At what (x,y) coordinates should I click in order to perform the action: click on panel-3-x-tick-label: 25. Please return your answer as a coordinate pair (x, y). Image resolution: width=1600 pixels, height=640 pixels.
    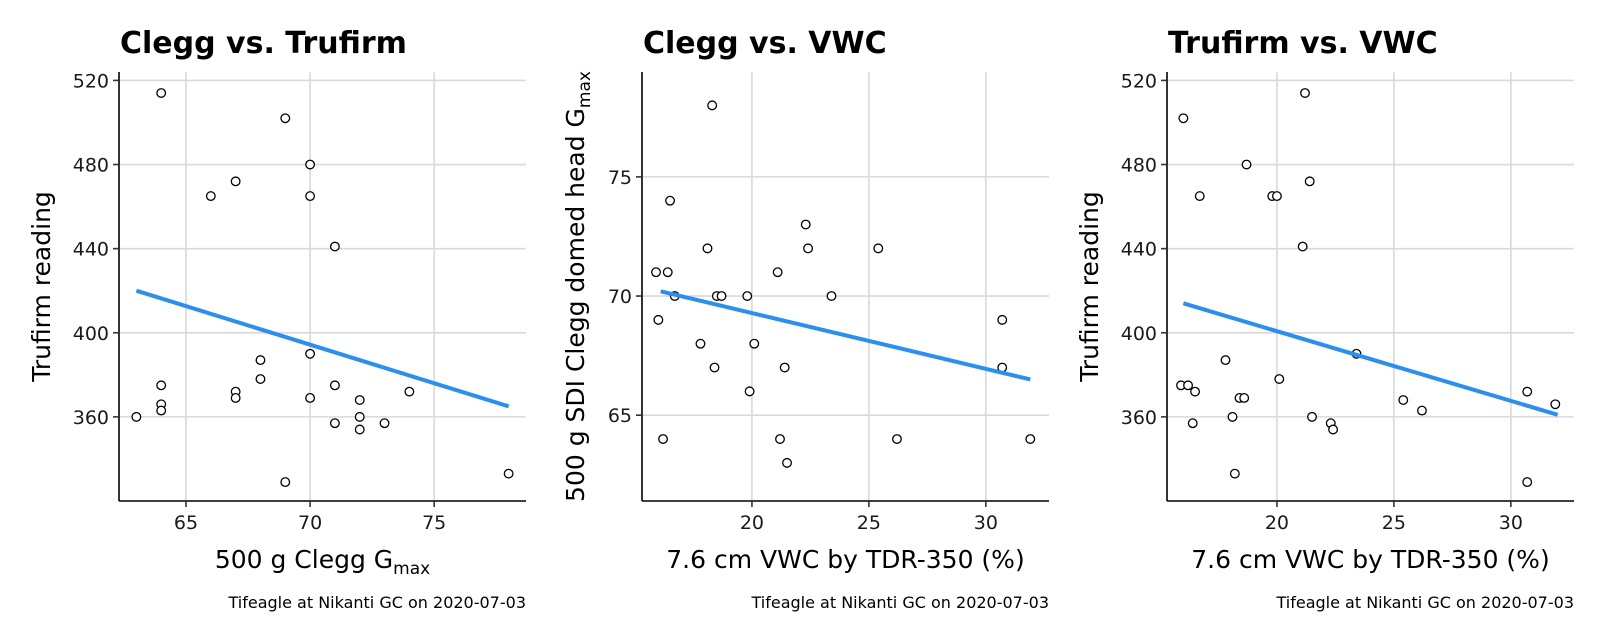
    Looking at the image, I should click on (1394, 523).